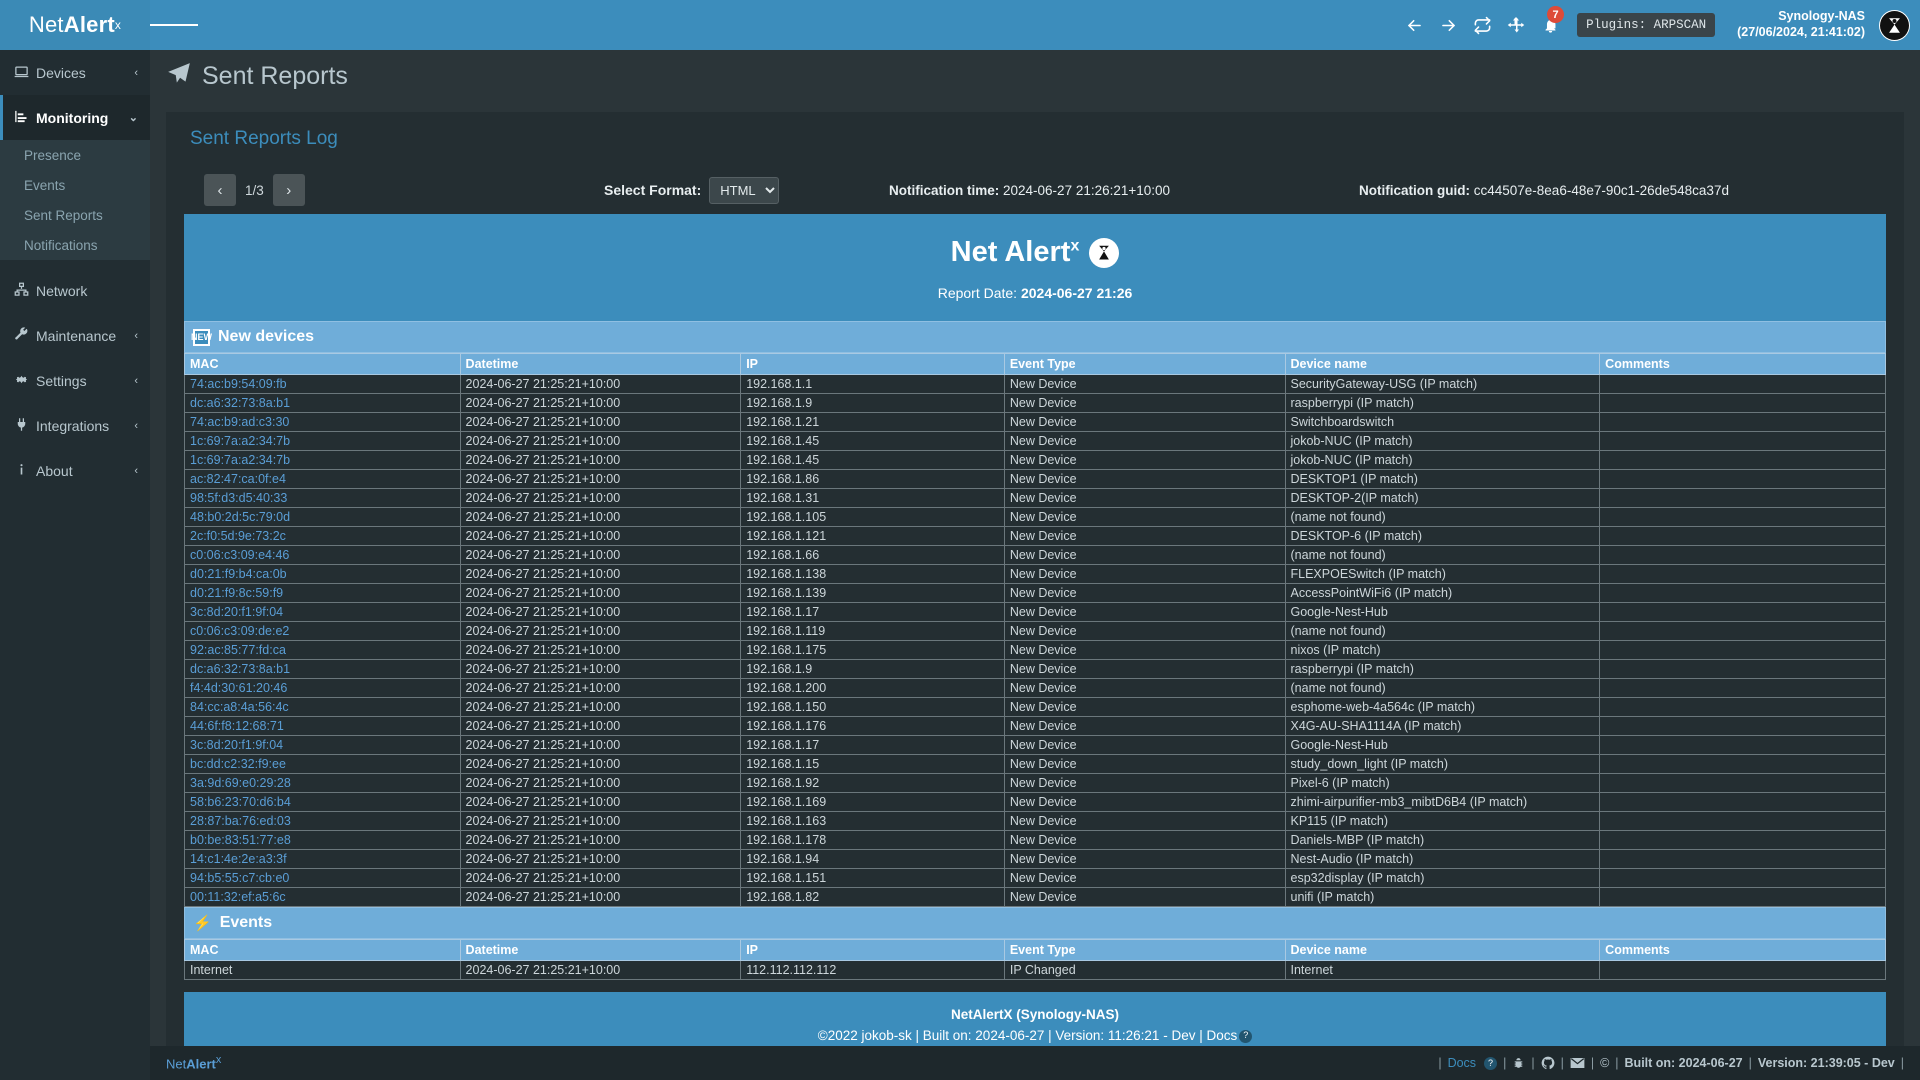 The width and height of the screenshot is (1920, 1080). Describe the element at coordinates (1550, 25) in the screenshot. I see `bell-icon: 7` at that location.